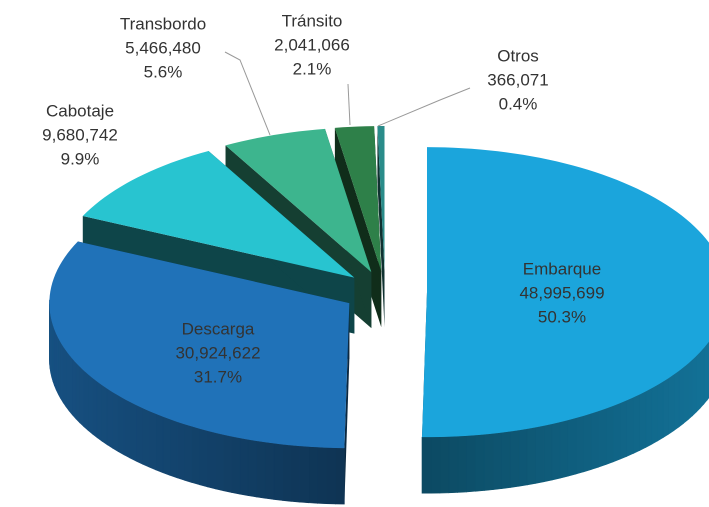  What do you see at coordinates (217, 352) in the screenshot?
I see `value-label: 30,924,622` at bounding box center [217, 352].